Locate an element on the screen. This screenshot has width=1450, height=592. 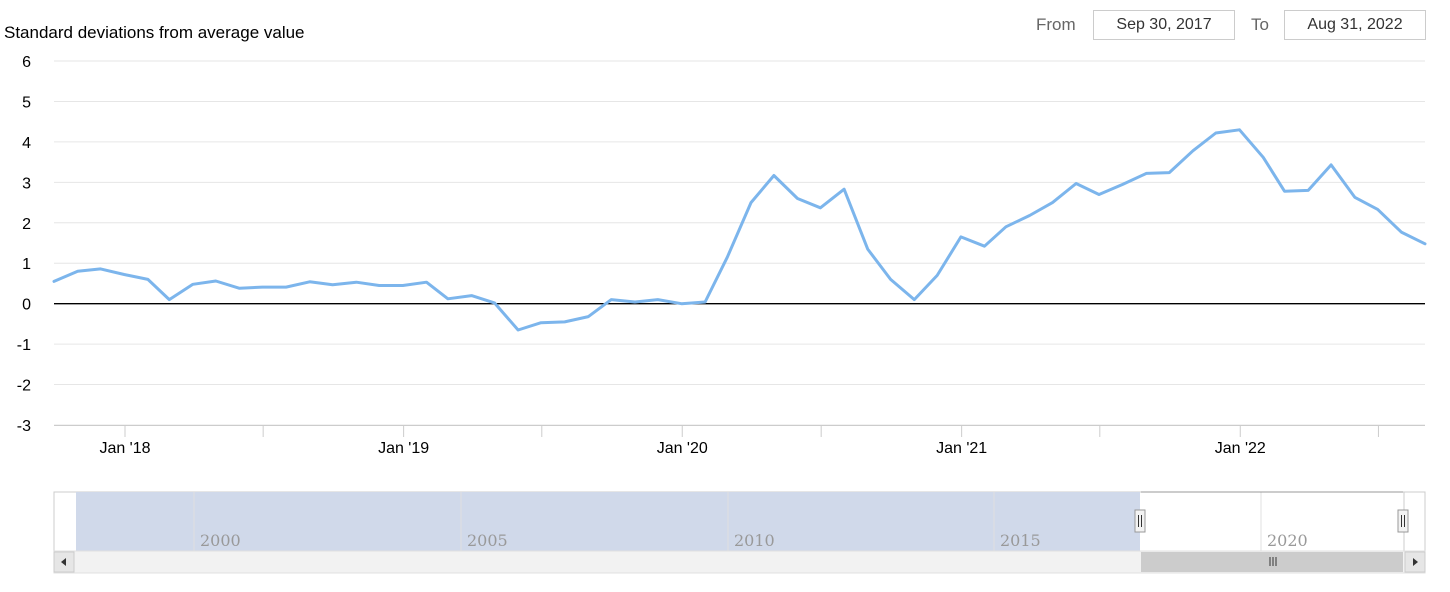
y-tick-label: -2 is located at coordinates (24, 386).